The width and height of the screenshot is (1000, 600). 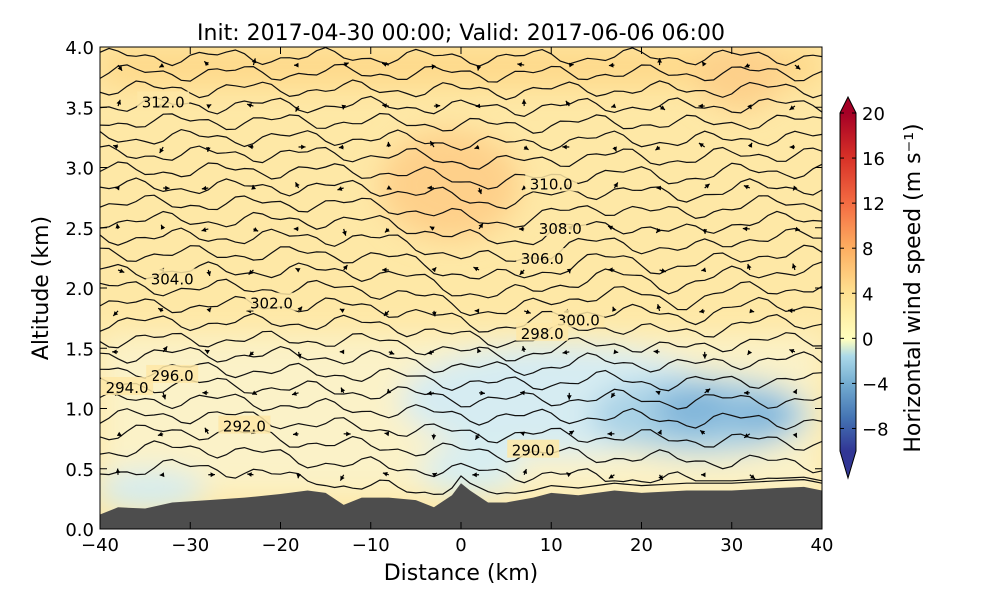 What do you see at coordinates (913, 287) in the screenshot?
I see `colorbar-label: Horizontal wind speed (m s⁻¹)` at bounding box center [913, 287].